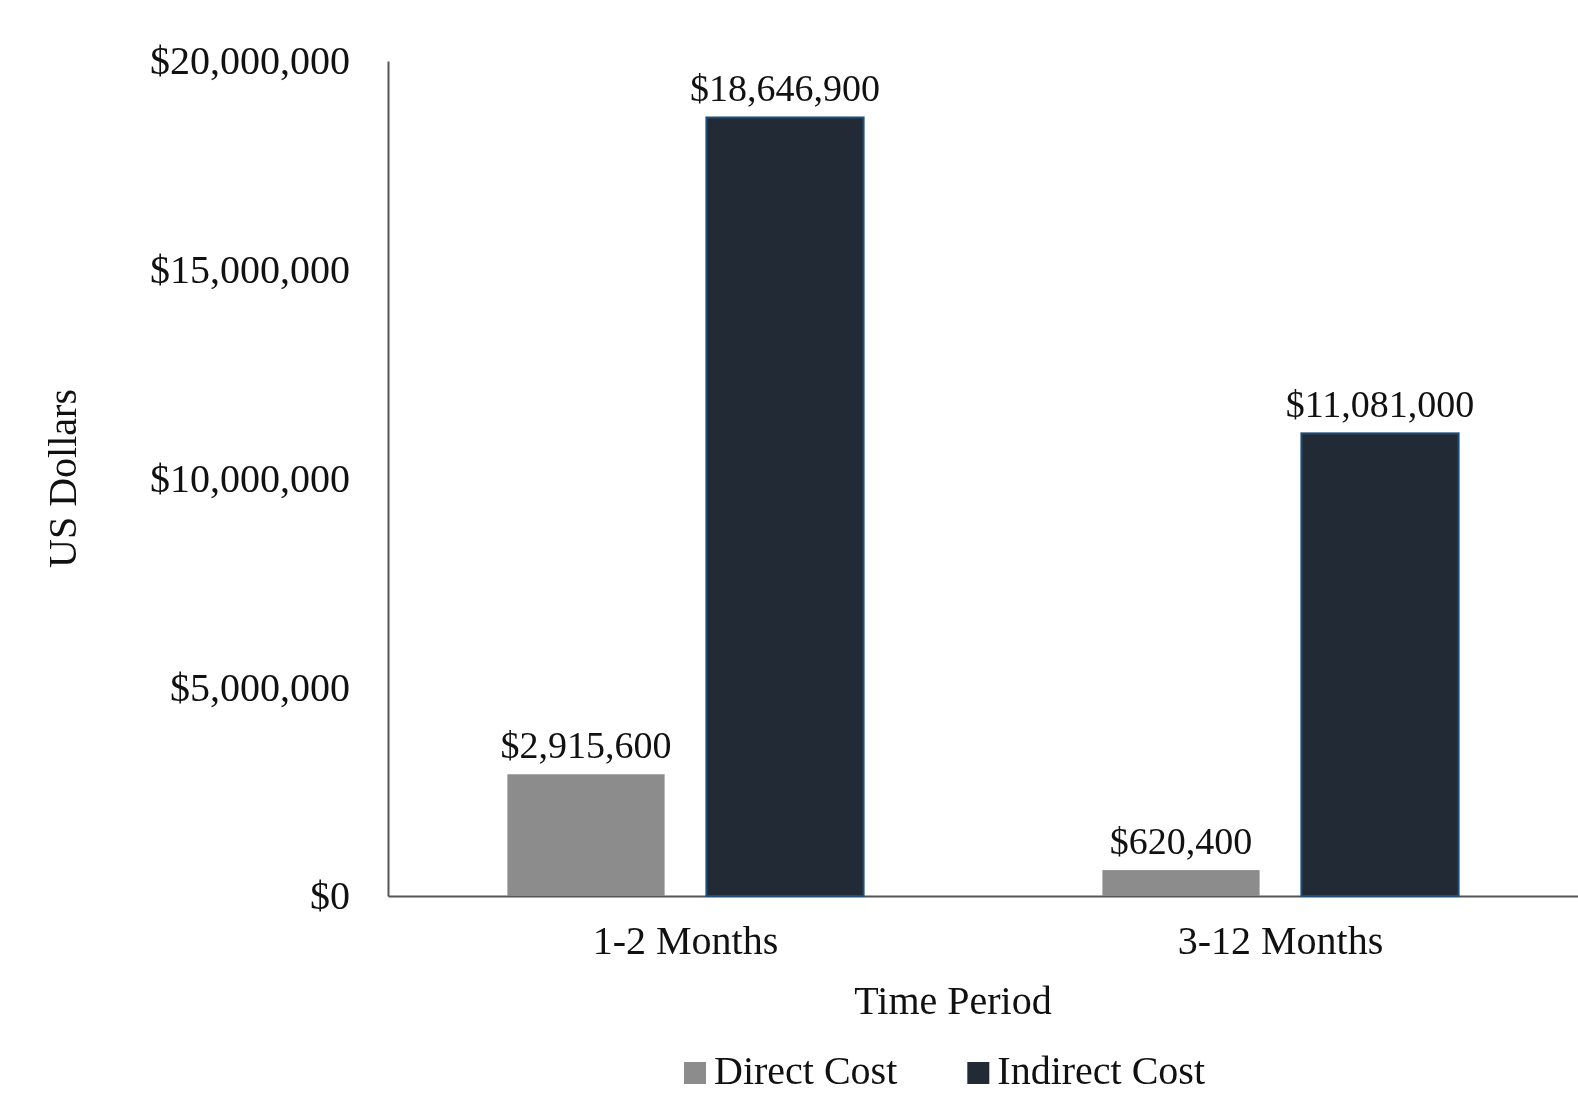  I want to click on y-tick-label: $15,000,000, so click(250, 270).